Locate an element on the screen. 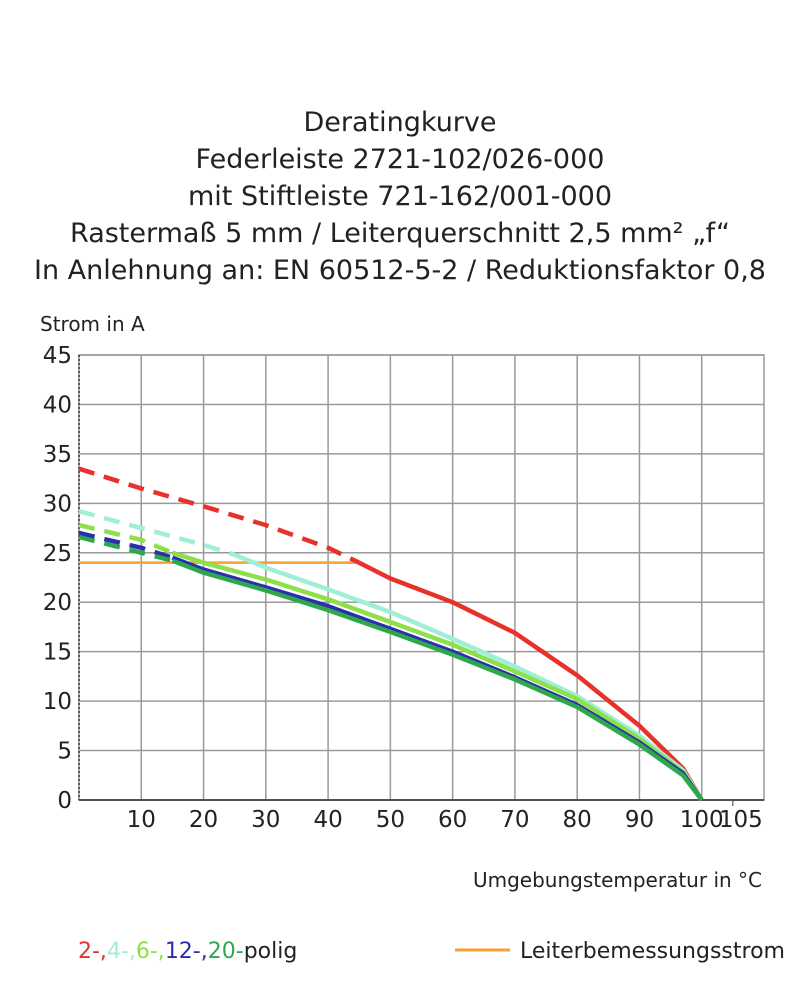 This screenshot has width=801, height=1004. y-tick-label: 0 is located at coordinates (64, 801).